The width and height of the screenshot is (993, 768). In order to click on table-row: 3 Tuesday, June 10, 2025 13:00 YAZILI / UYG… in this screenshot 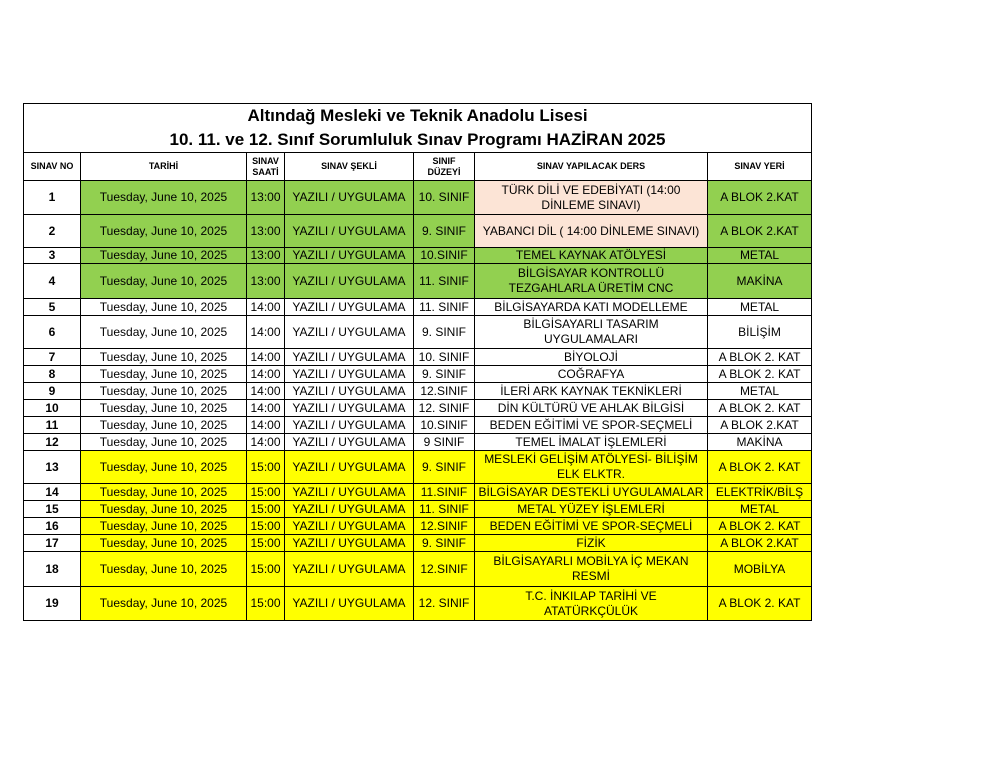, I will do `click(418, 255)`.